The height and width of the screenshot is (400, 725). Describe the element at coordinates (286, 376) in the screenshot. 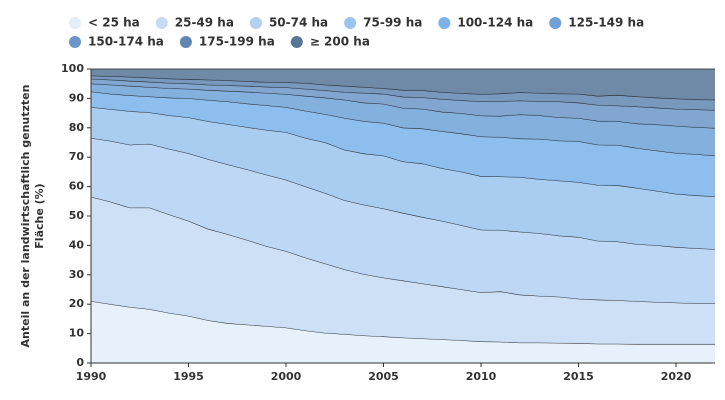

I see `x-tick-label: 2000` at that location.